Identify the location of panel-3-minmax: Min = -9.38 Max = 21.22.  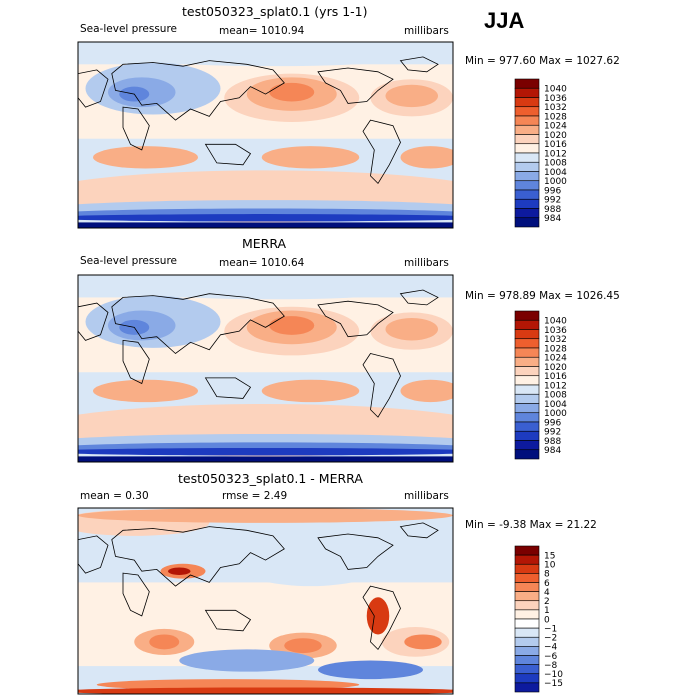
(531, 525).